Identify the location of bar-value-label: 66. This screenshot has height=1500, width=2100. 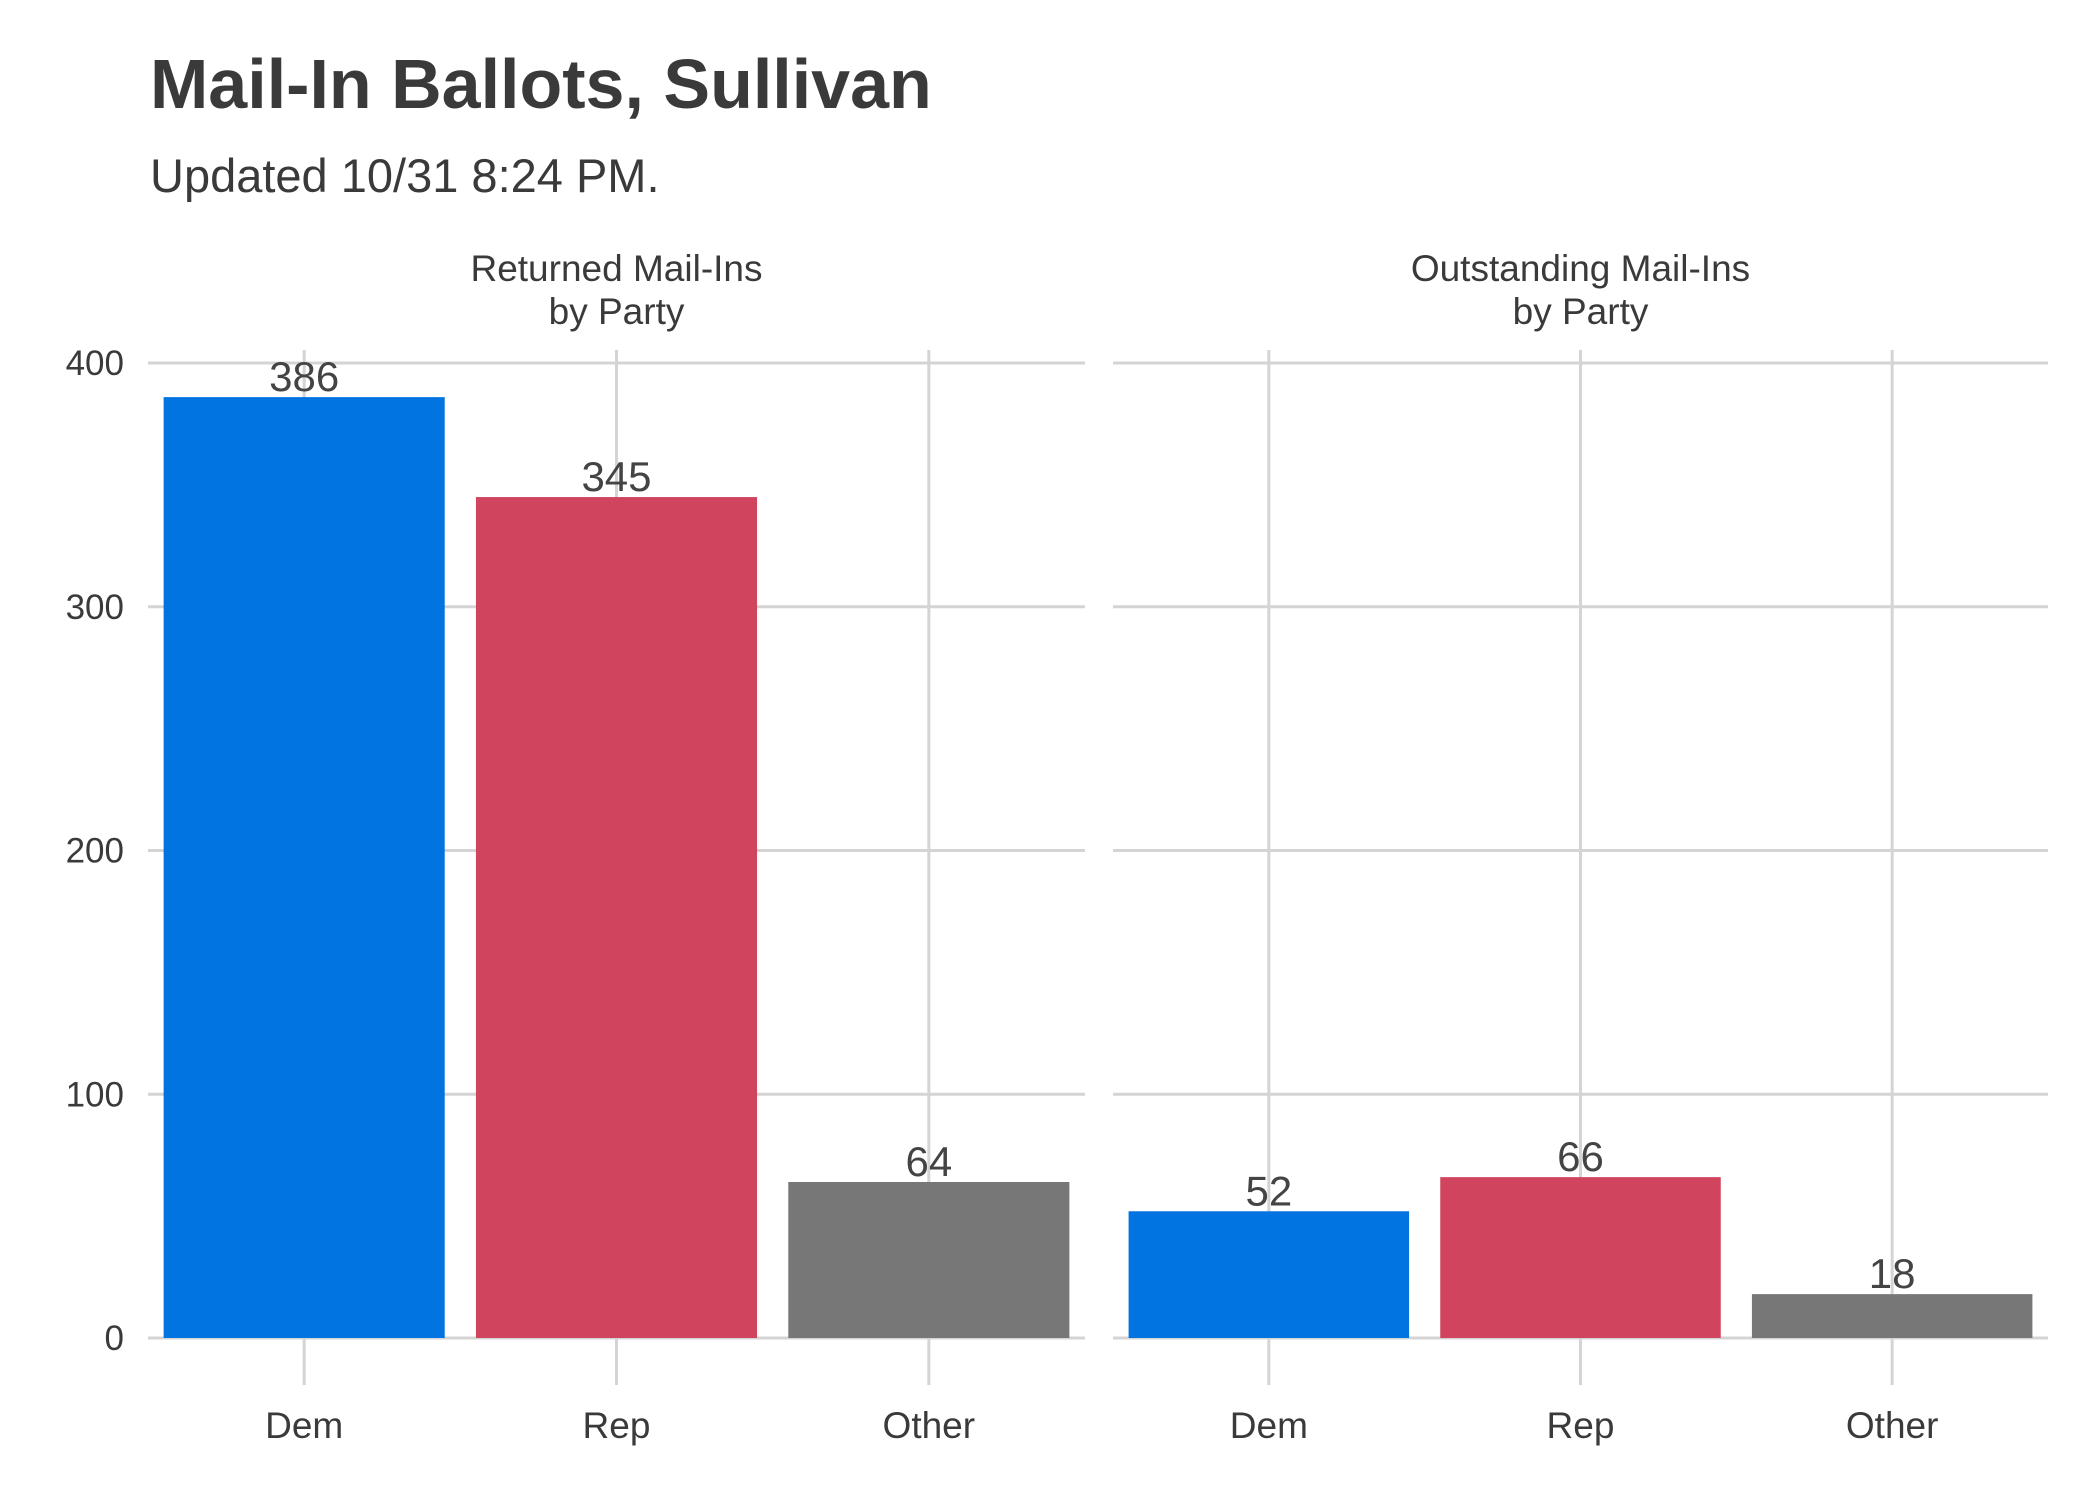
(1580, 1156).